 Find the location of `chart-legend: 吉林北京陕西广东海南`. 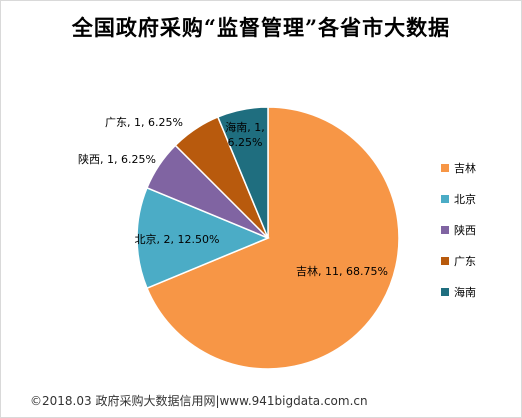

chart-legend: 吉林北京陕西广东海南 is located at coordinates (476, 238).